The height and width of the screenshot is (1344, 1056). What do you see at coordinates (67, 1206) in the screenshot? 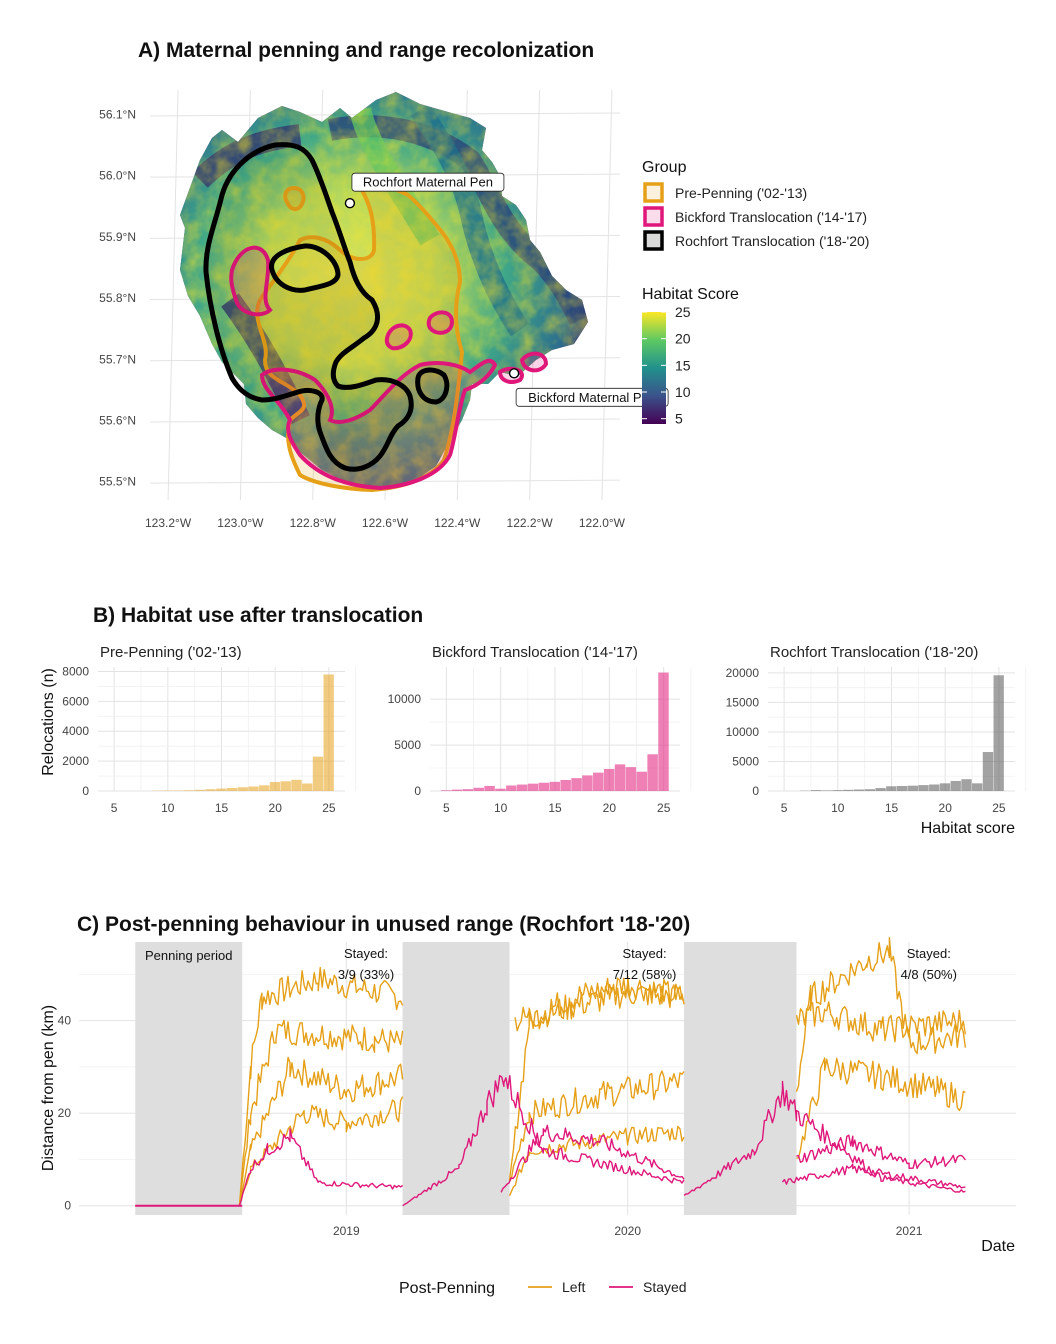
I see `ts-y-tick-label: 0` at bounding box center [67, 1206].